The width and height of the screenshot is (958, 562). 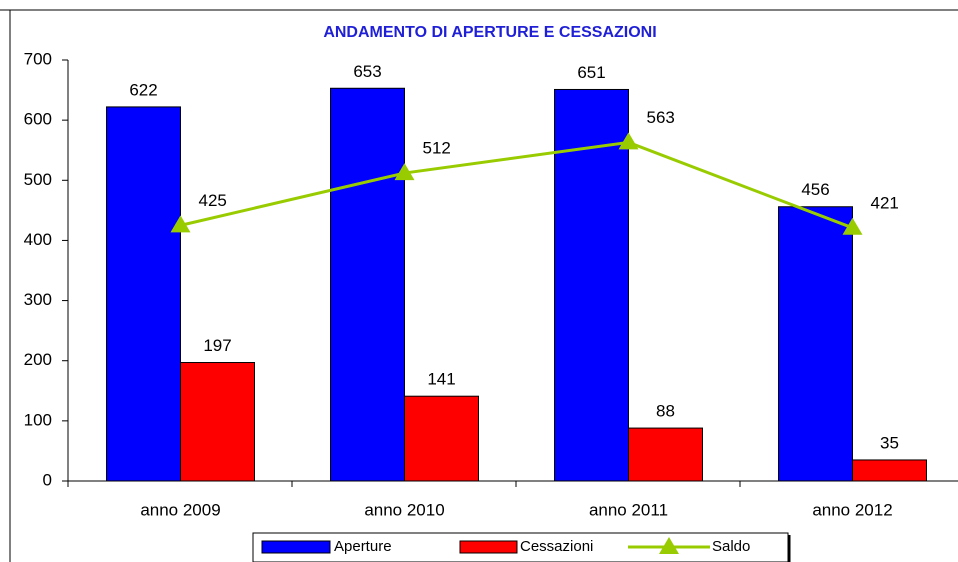 What do you see at coordinates (38, 239) in the screenshot?
I see `y-tick-label: 400` at bounding box center [38, 239].